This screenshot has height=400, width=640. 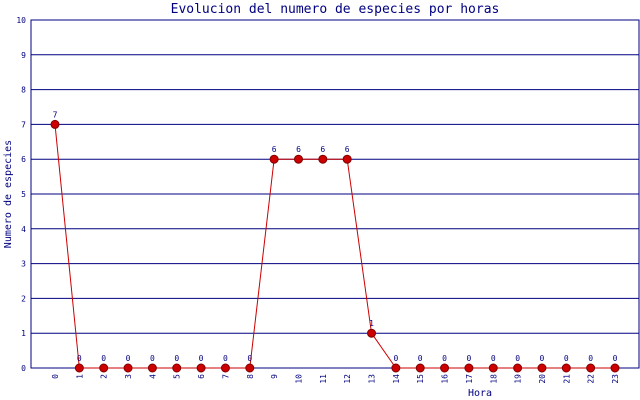 I want to click on y-tick-label: 5, so click(x=23, y=194).